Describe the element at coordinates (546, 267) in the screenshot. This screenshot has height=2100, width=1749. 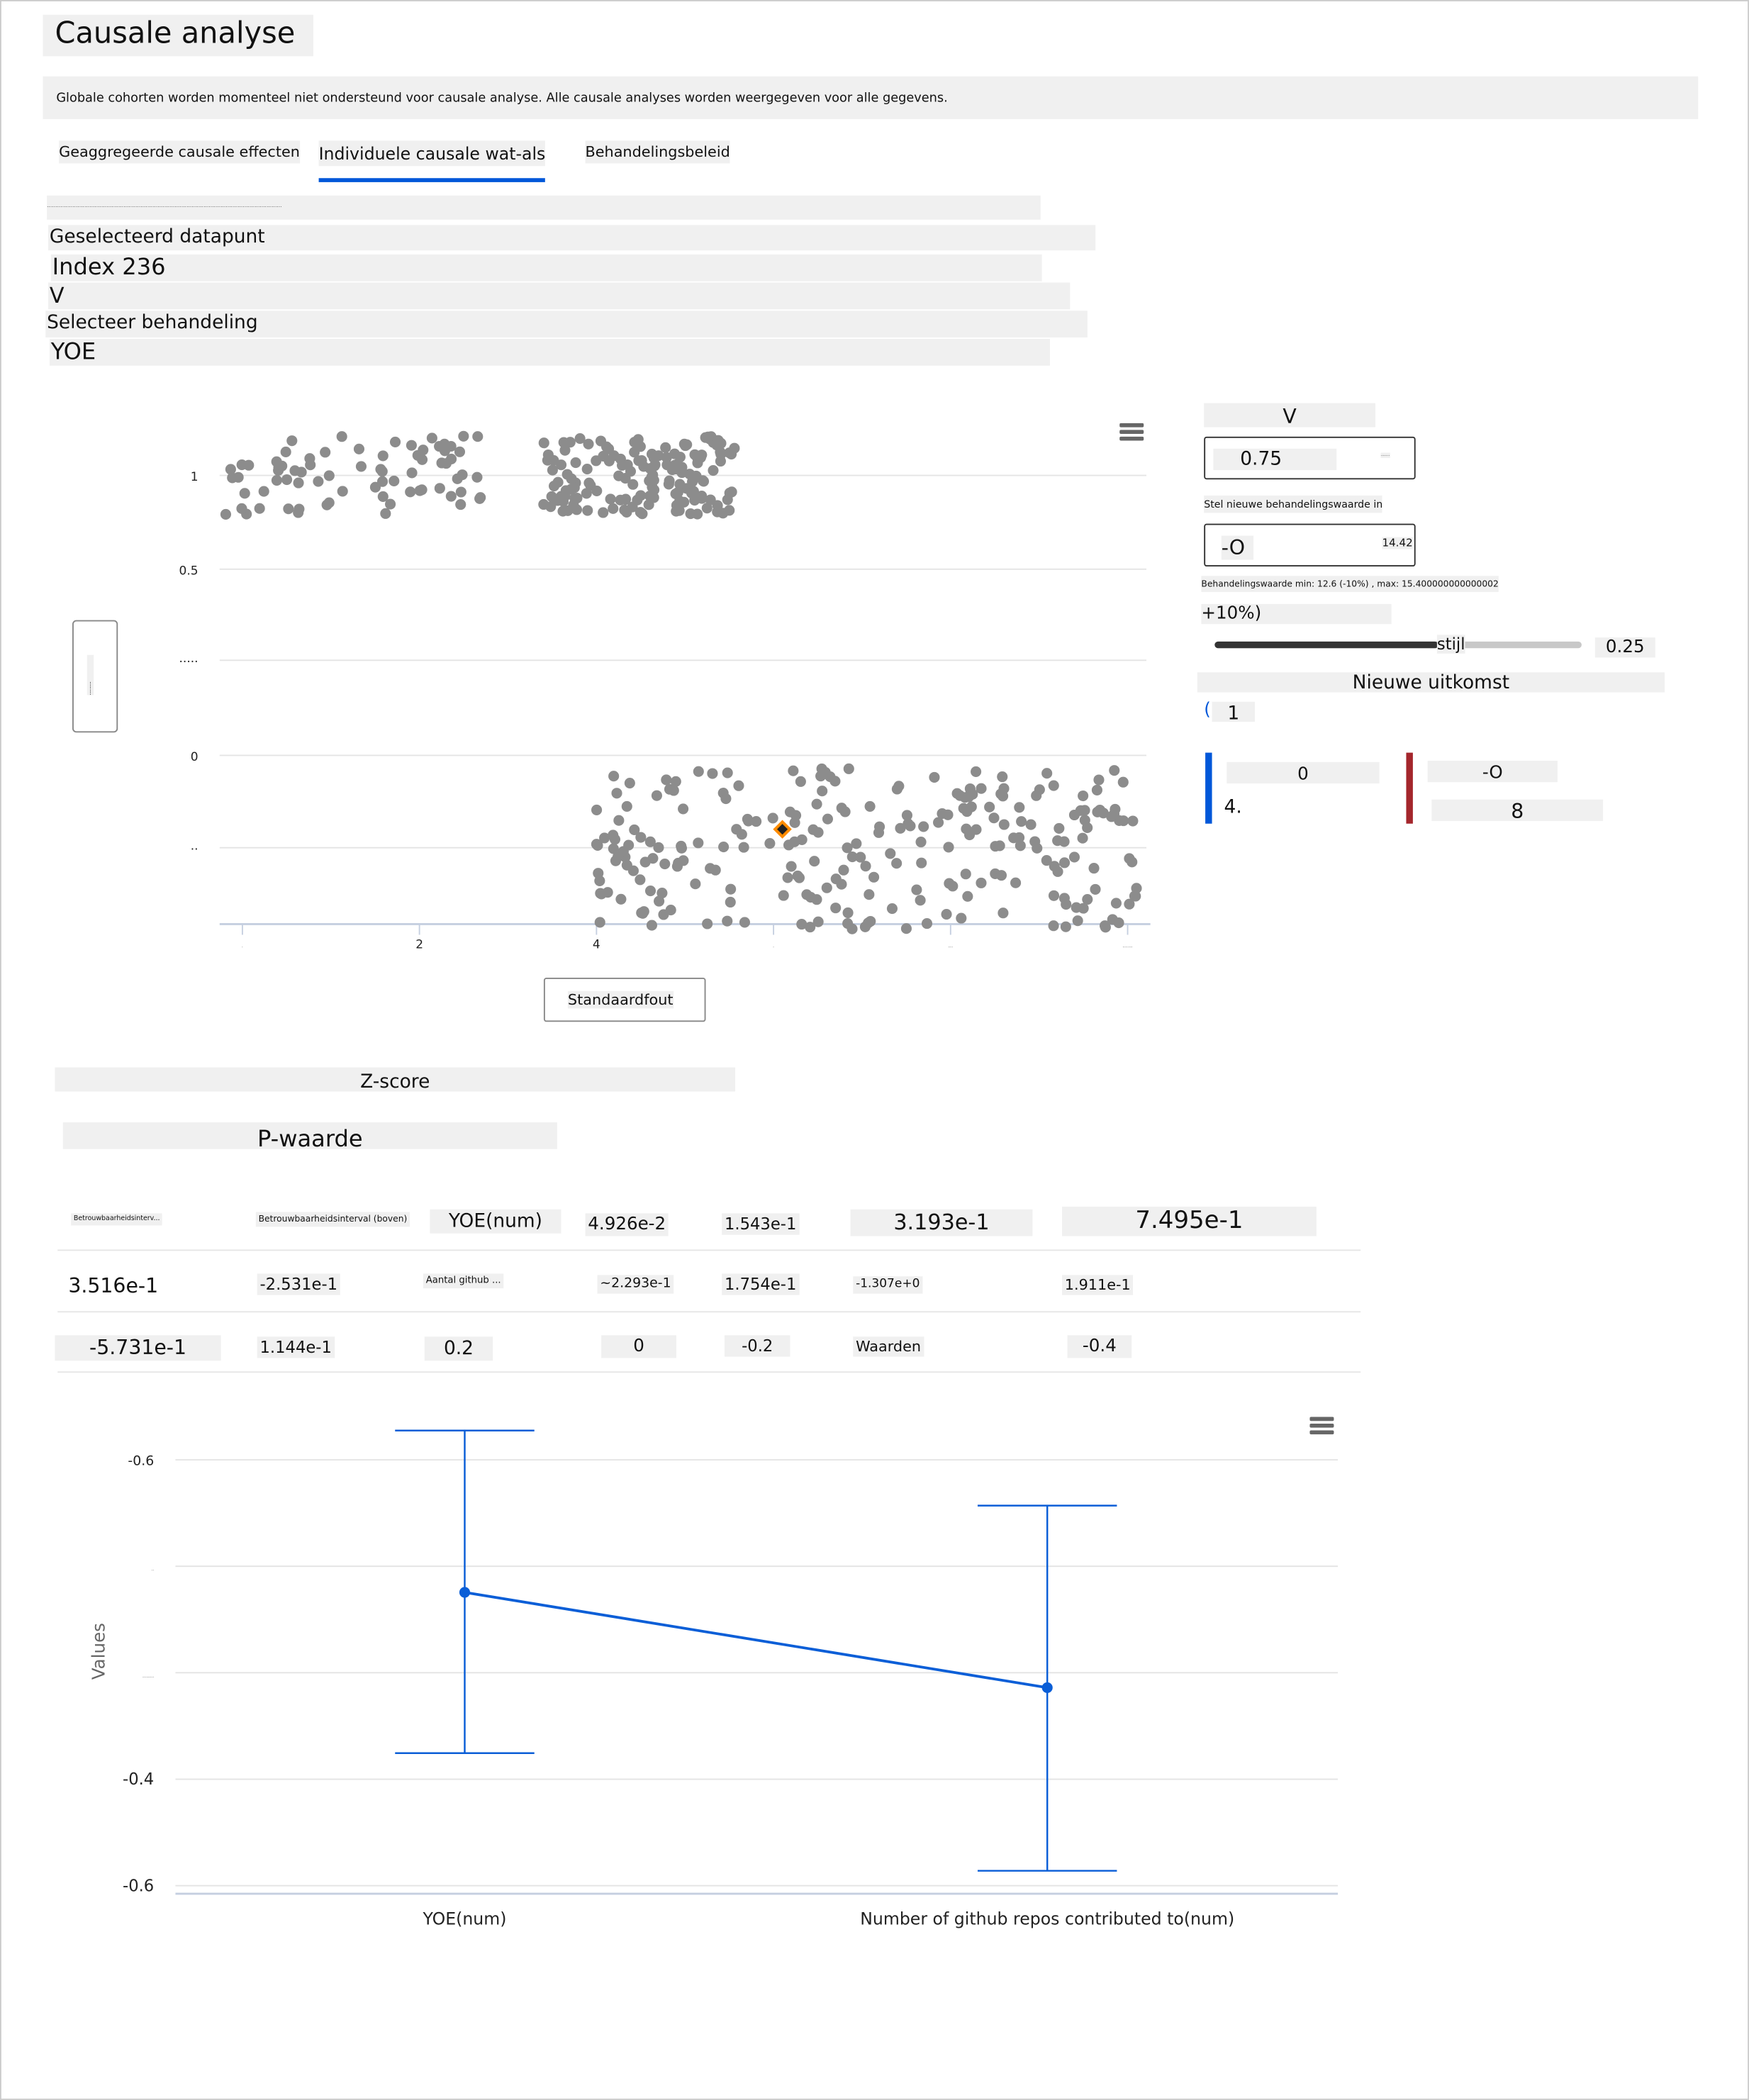
I see `datapoint-dropdown: Index 236` at that location.